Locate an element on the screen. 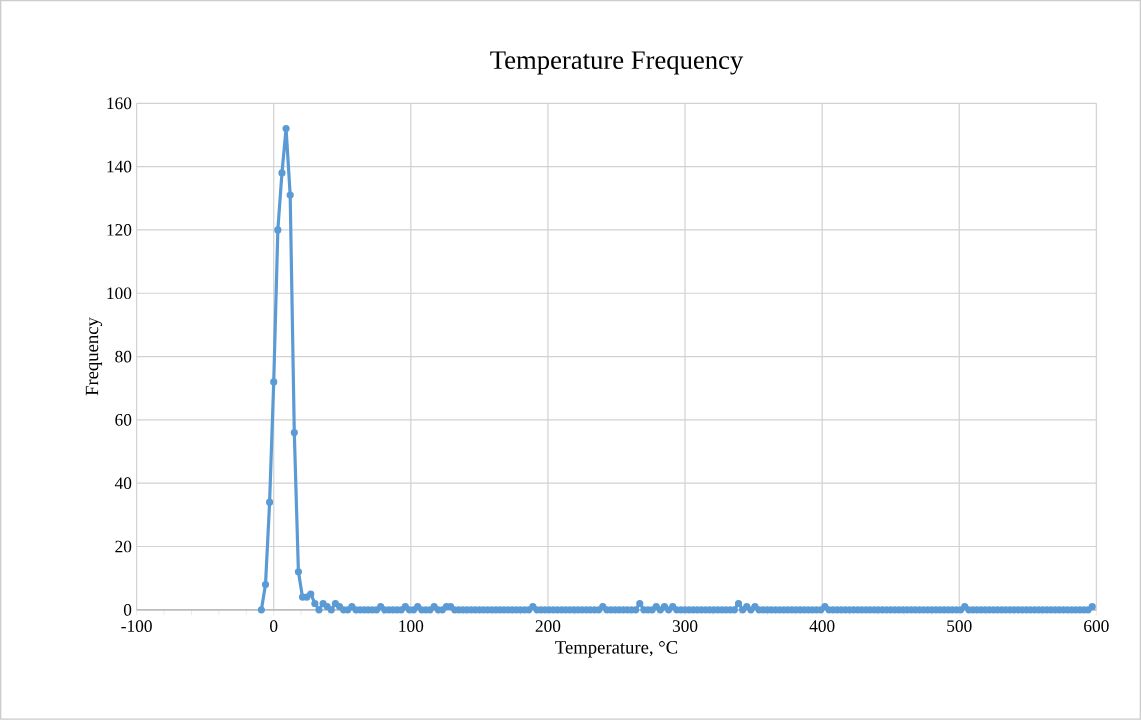  y-tick-label: 140 is located at coordinates (119, 166).